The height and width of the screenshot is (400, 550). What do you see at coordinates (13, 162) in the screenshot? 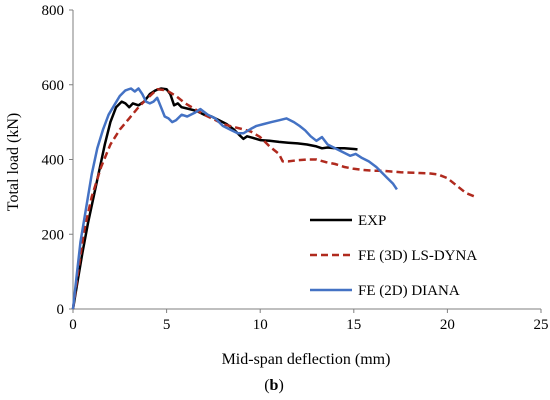
I see `y-axis-title: Total load (kN)` at bounding box center [13, 162].